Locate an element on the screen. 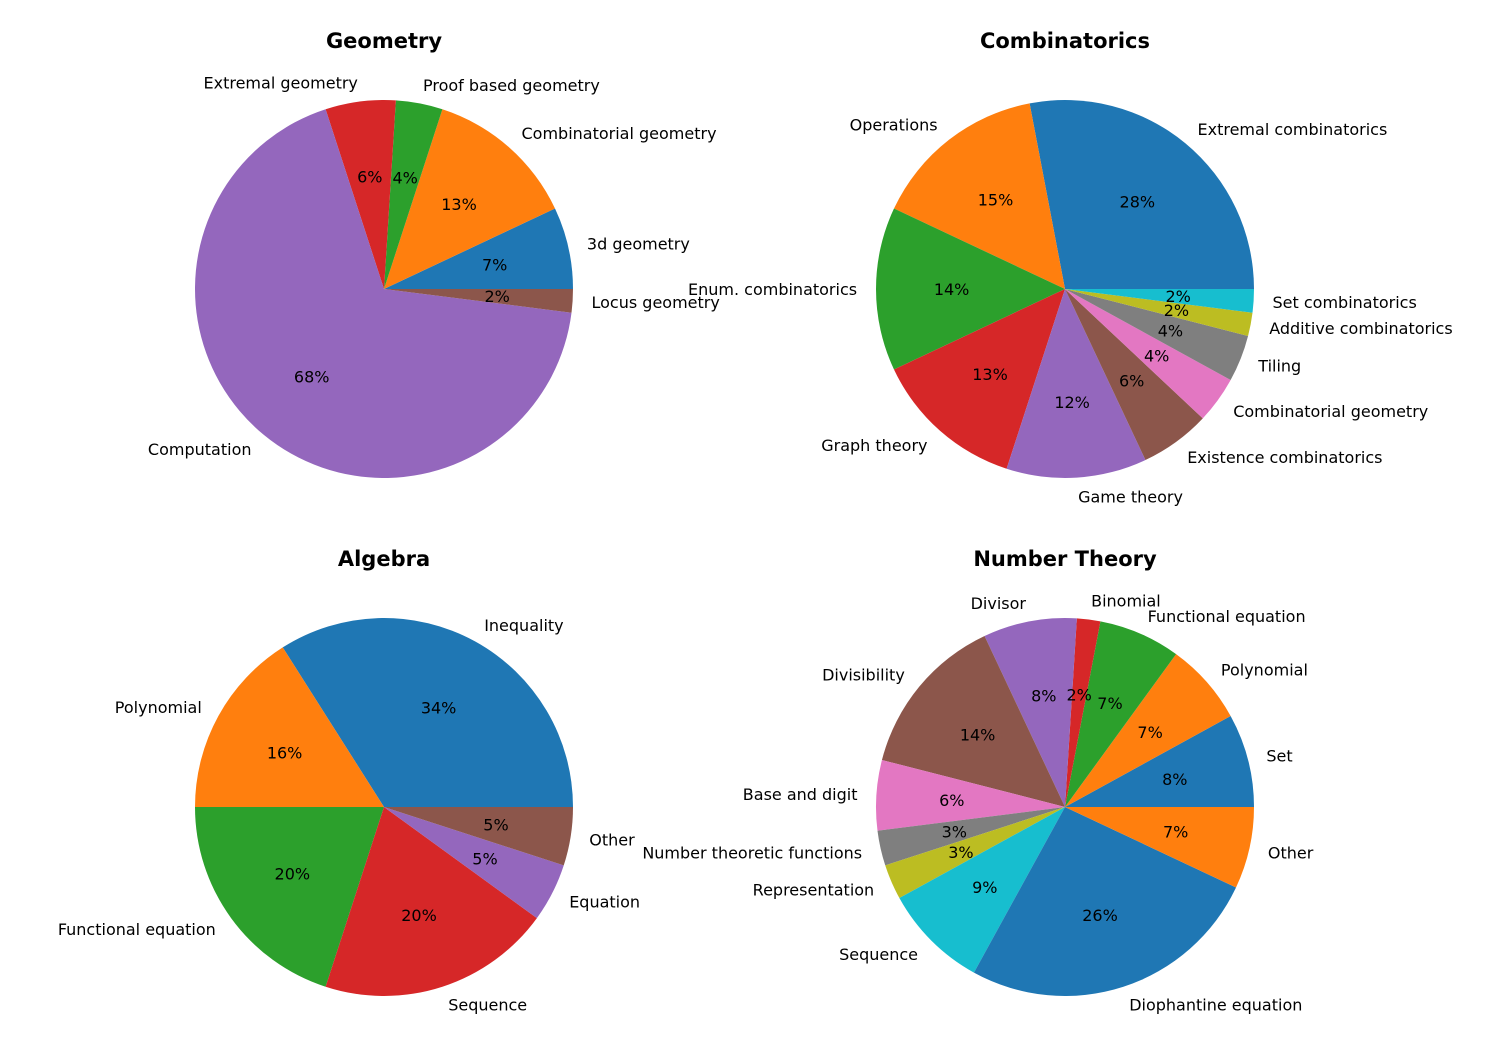 The height and width of the screenshot is (1048, 1509). slice-label-inequality: Inequality is located at coordinates (523, 625).